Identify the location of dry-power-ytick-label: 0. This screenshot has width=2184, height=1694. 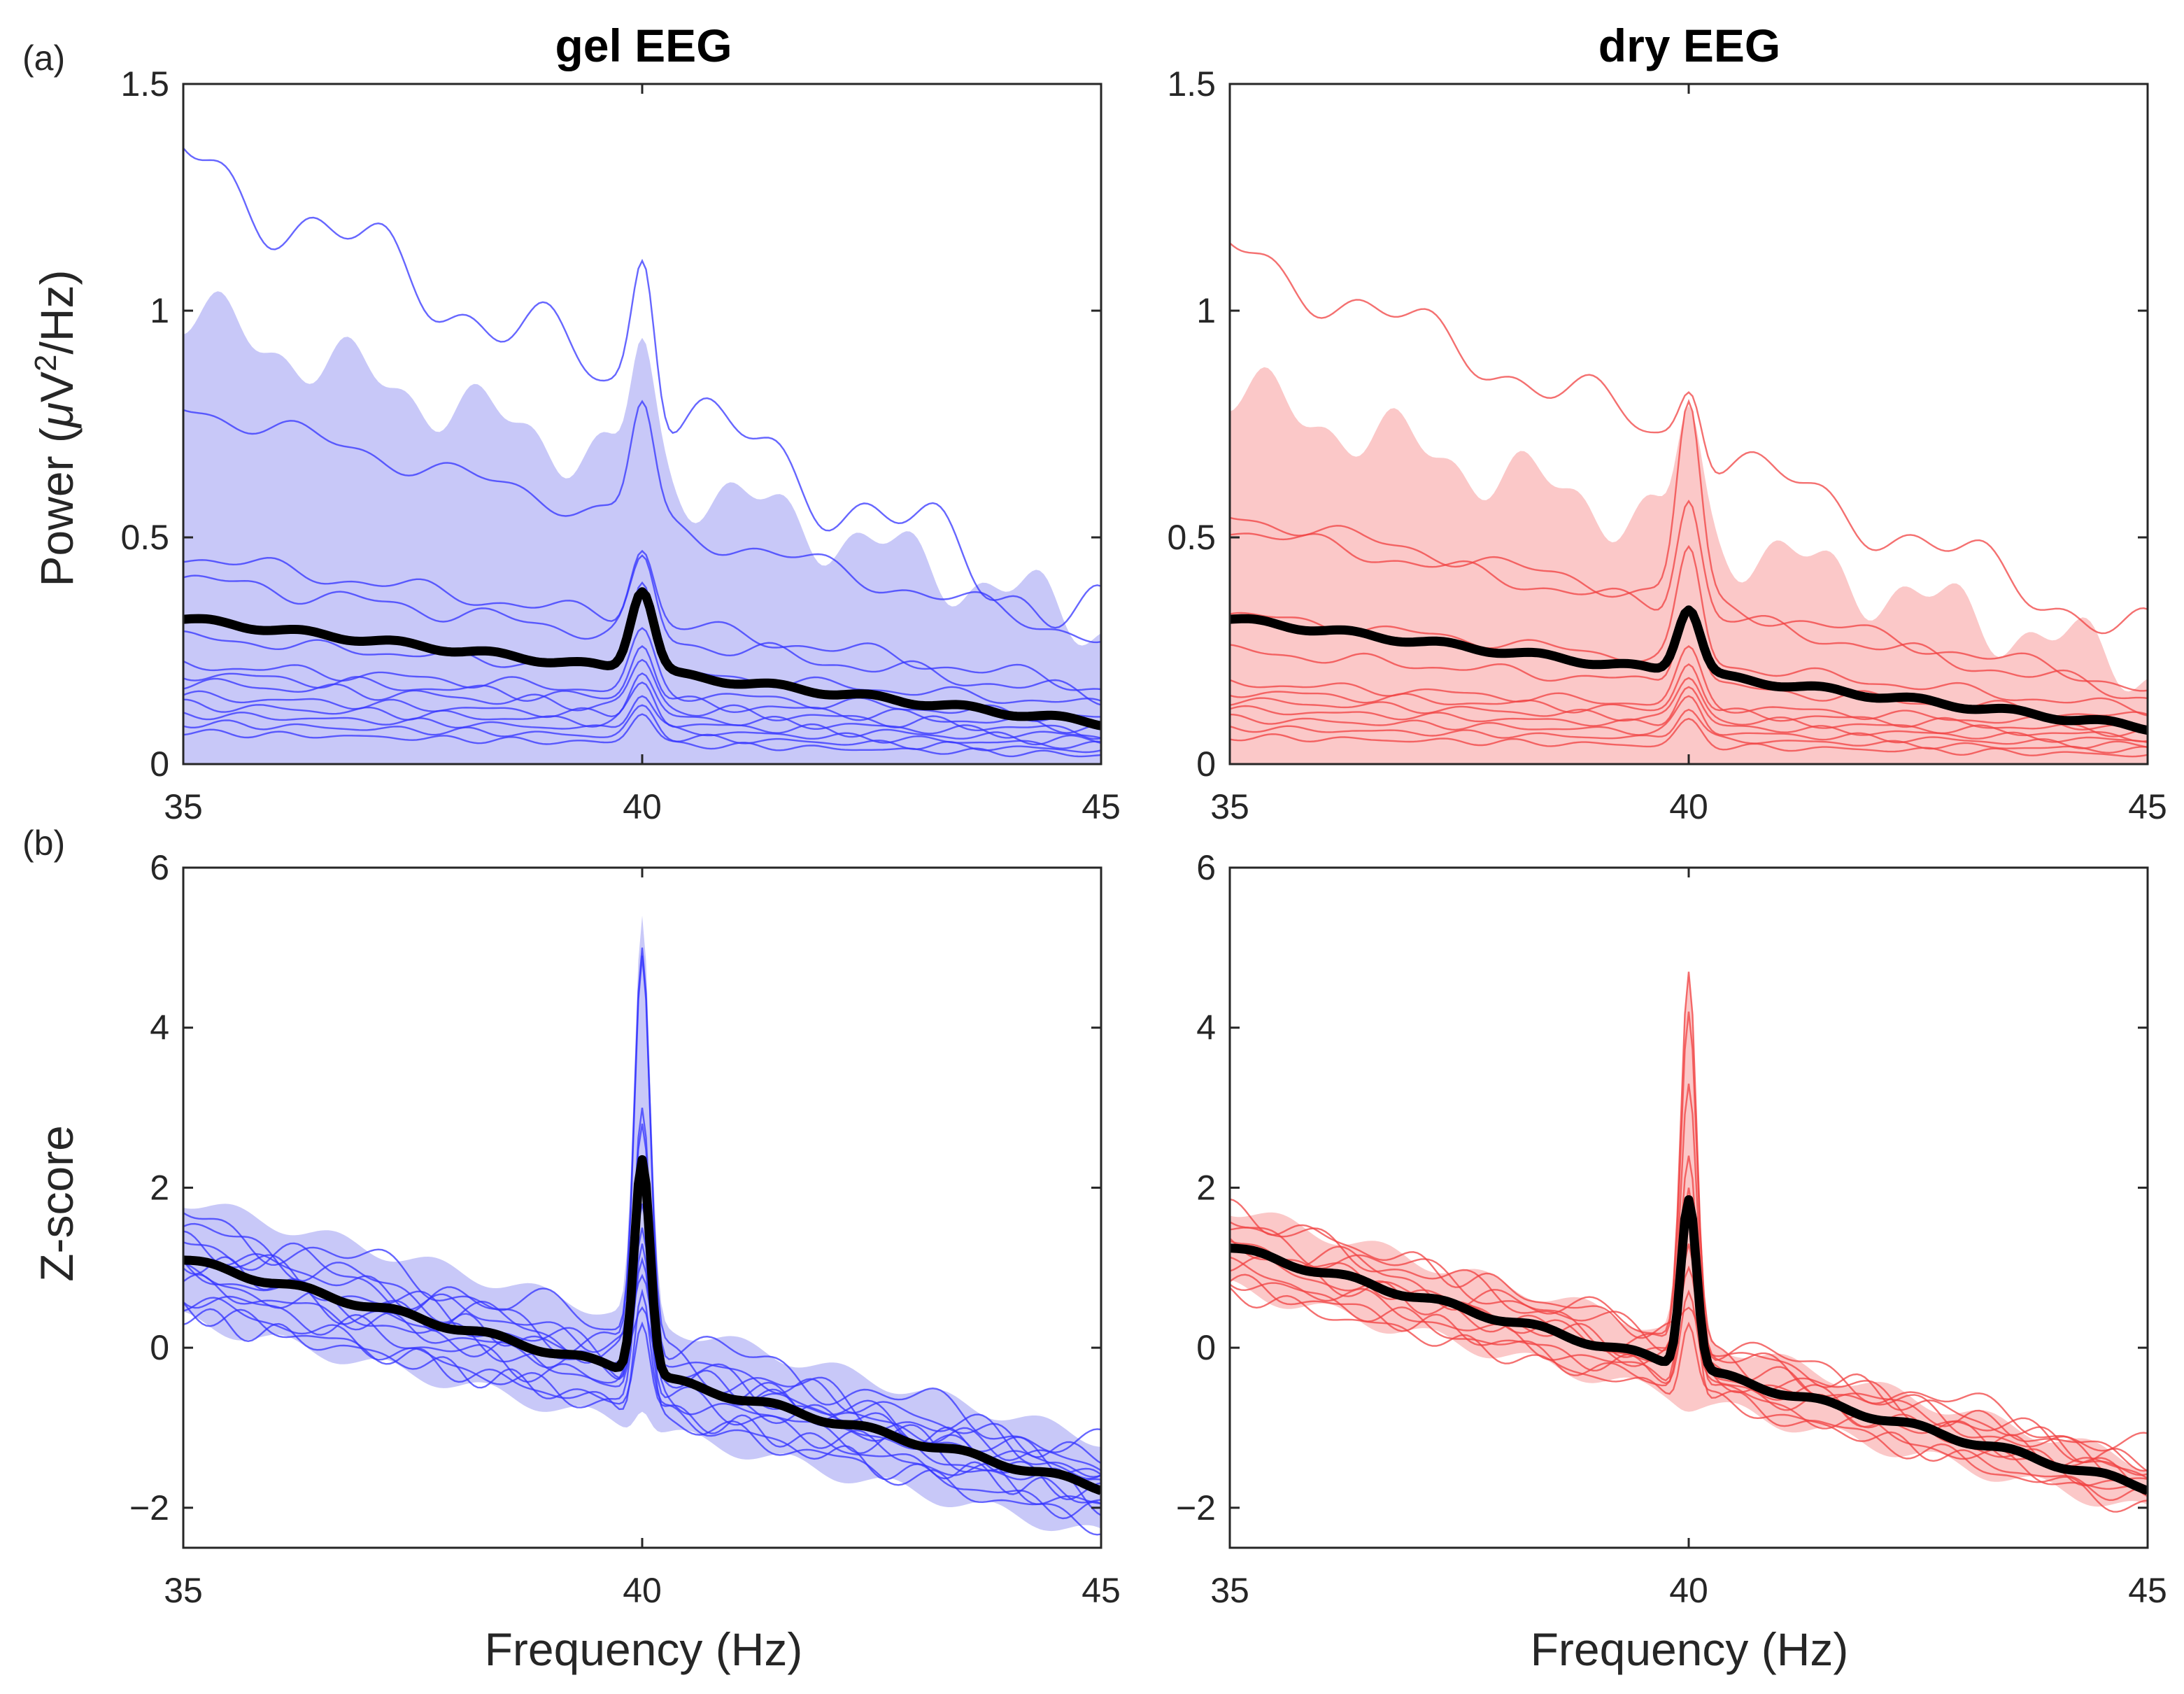
(1206, 764).